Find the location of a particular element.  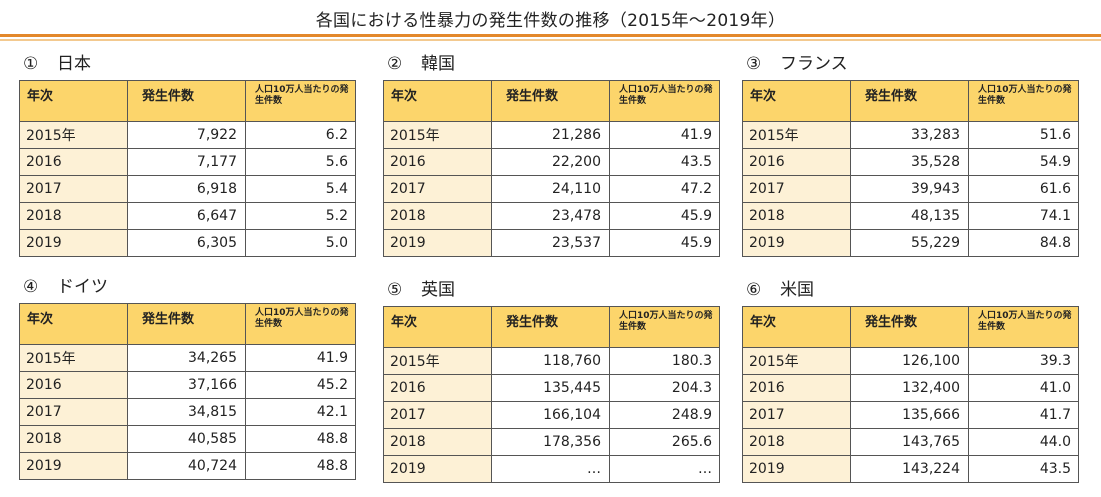

count-cell: 6,918 is located at coordinates (186, 189).